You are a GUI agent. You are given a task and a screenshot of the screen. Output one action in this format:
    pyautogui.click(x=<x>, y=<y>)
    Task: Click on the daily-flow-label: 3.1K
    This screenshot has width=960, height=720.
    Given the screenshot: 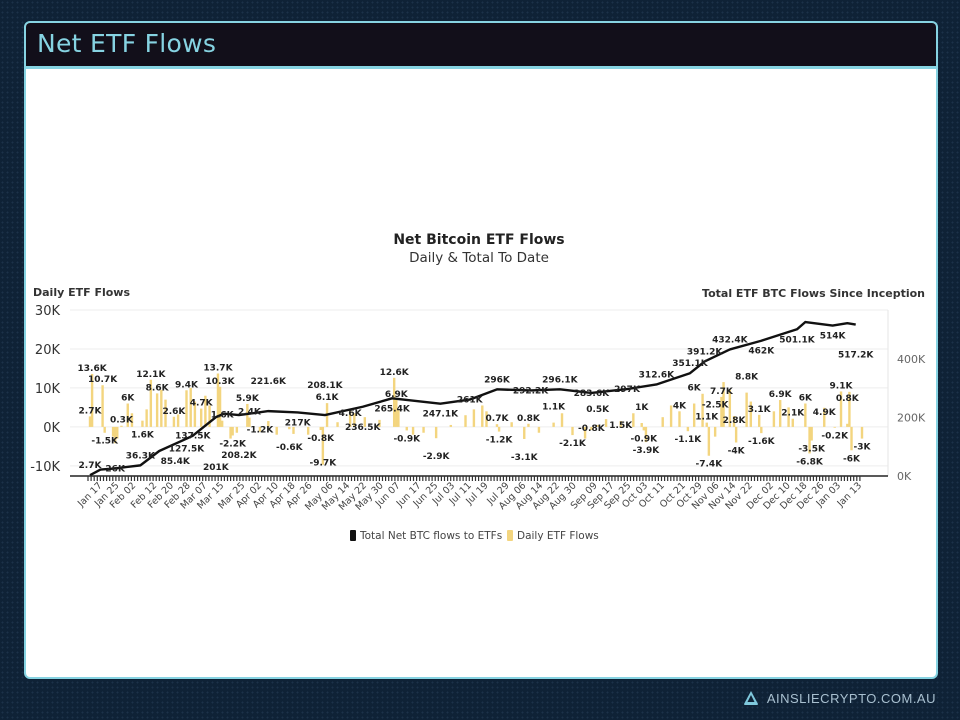 What is the action you would take?
    pyautogui.click(x=760, y=410)
    